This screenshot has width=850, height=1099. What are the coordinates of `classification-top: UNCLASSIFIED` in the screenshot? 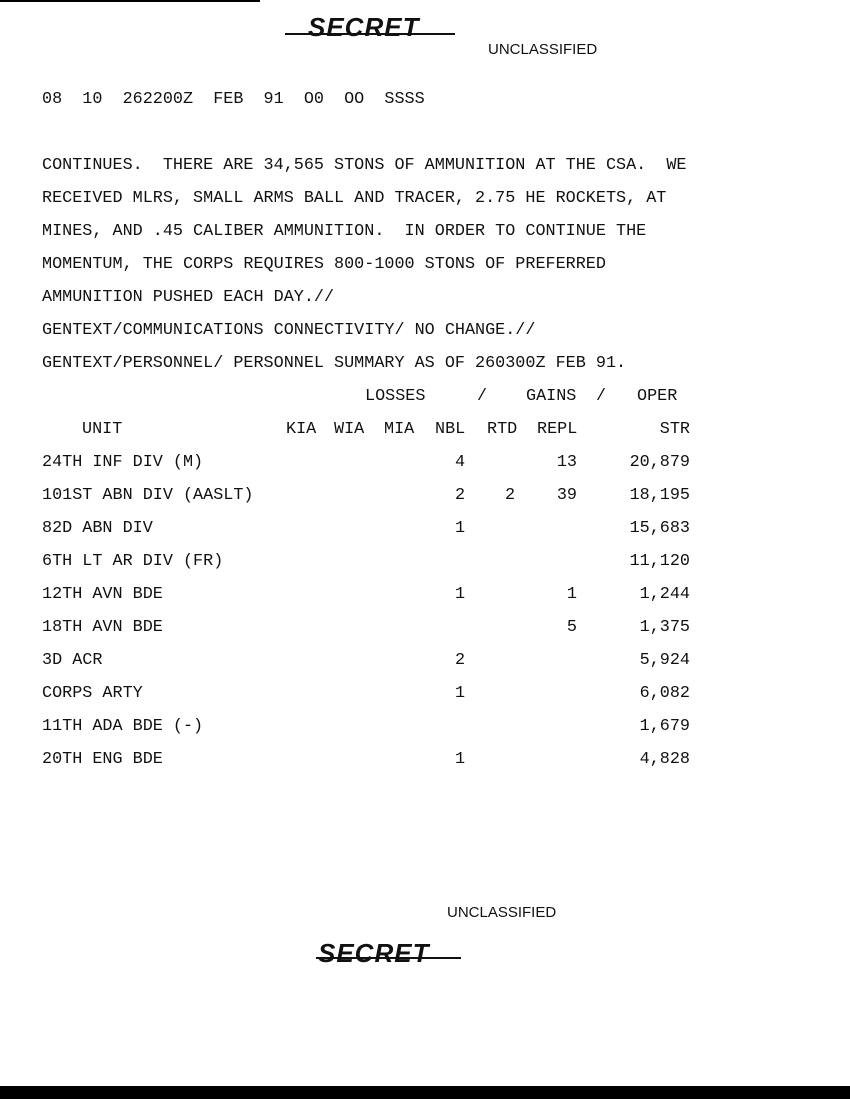 It's located at (543, 49).